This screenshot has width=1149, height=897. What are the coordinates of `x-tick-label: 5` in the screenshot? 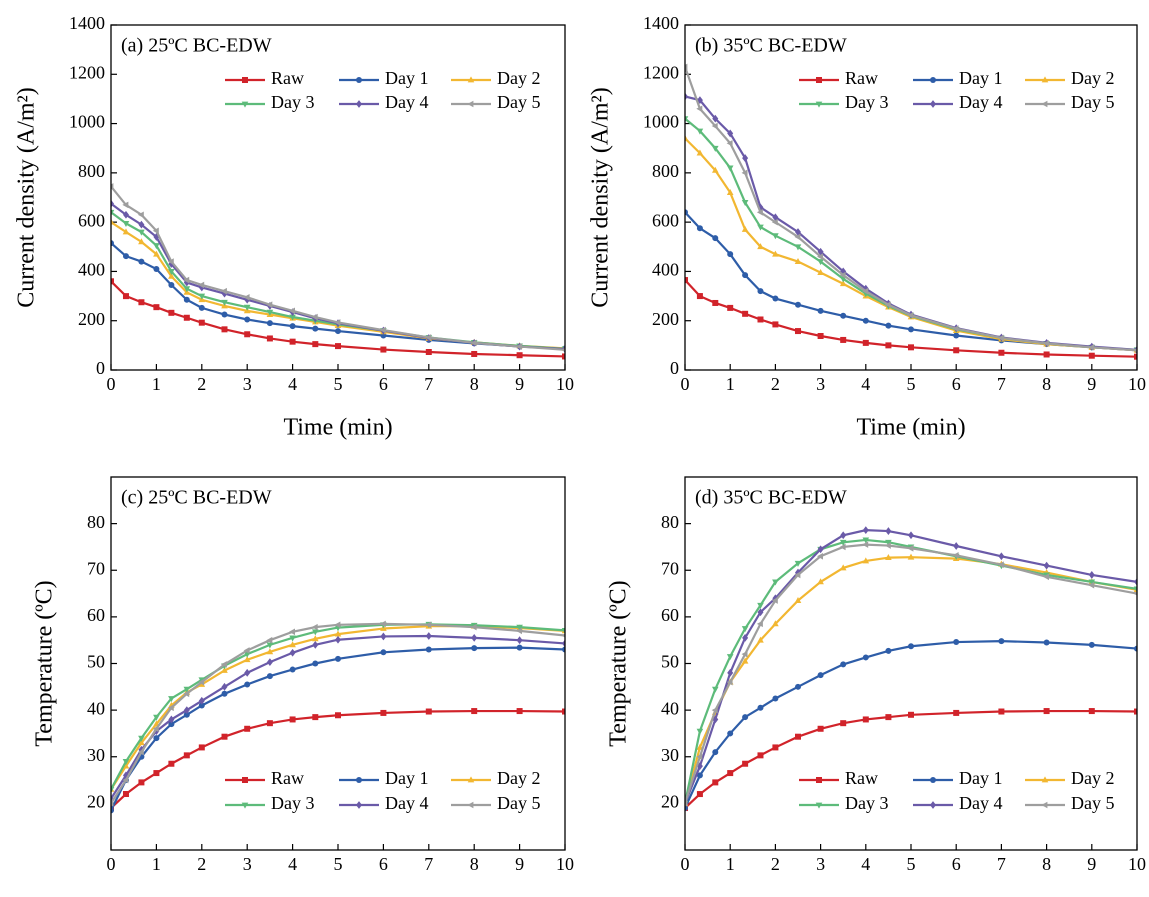 It's located at (338, 864).